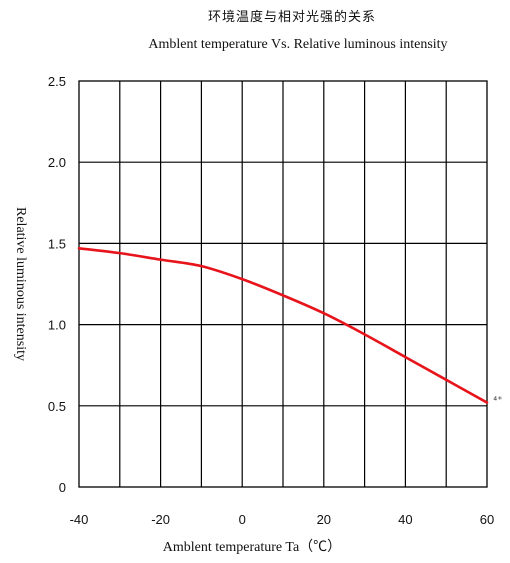 This screenshot has width=510, height=563. Describe the element at coordinates (57, 284) in the screenshot. I see `y-tick-labels: 0 0.5 1.0 1.5 2.0 2.5` at that location.